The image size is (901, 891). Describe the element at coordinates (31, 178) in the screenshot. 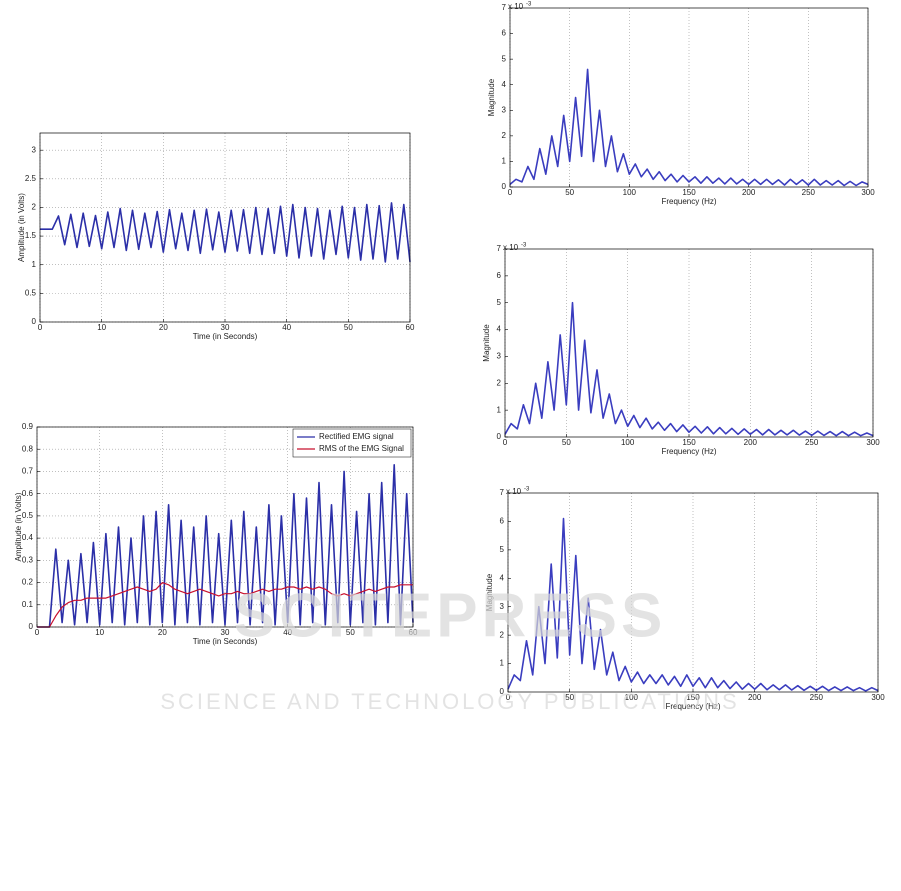

I see `y-tick-label: 2.5` at that location.